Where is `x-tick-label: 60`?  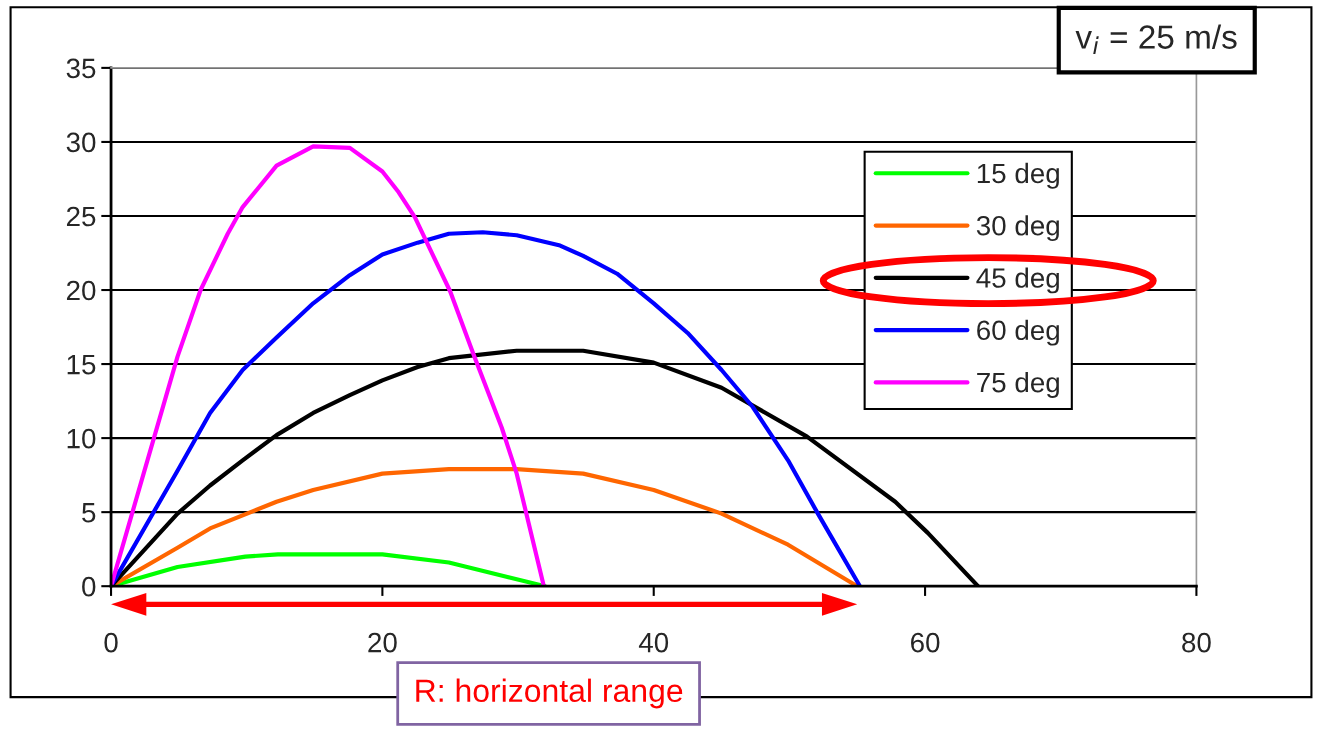
x-tick-label: 60 is located at coordinates (925, 642).